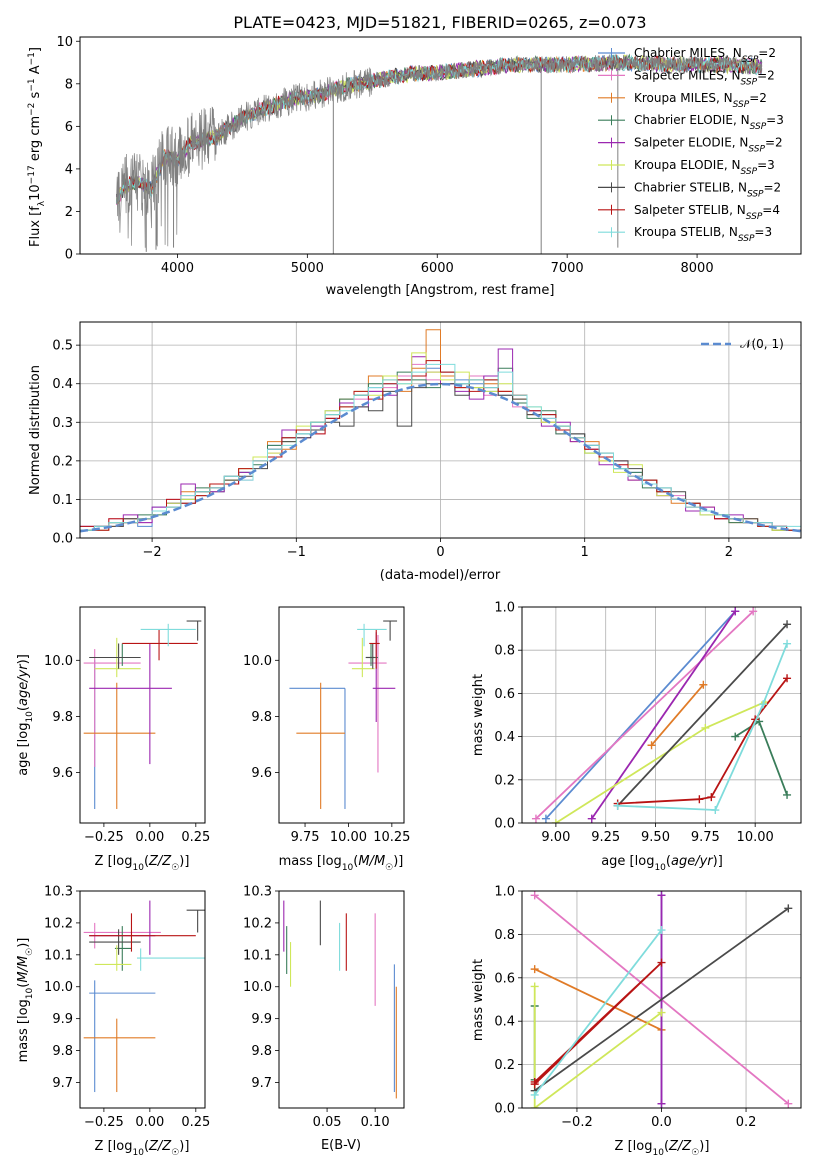 The width and height of the screenshot is (819, 1170). I want to click on y-tick-label: 0, so click(69, 255).